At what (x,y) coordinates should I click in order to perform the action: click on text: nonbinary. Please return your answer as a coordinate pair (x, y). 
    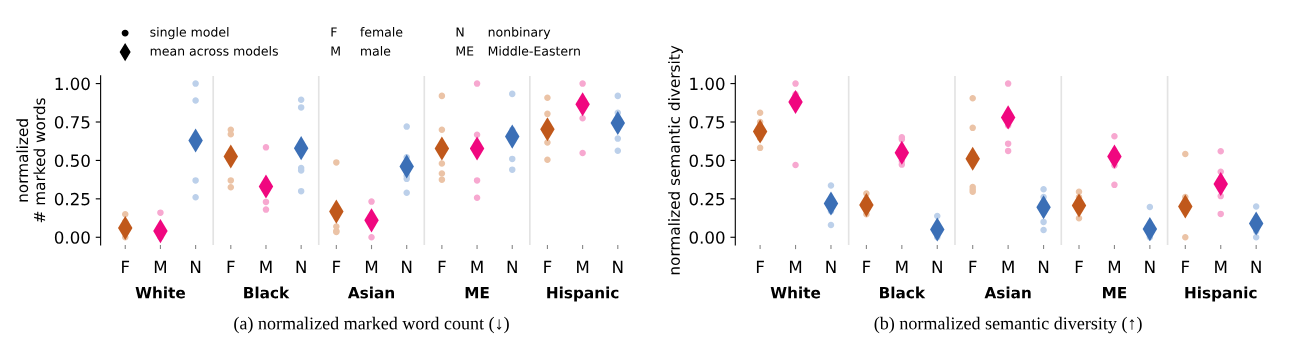
    Looking at the image, I should click on (519, 33).